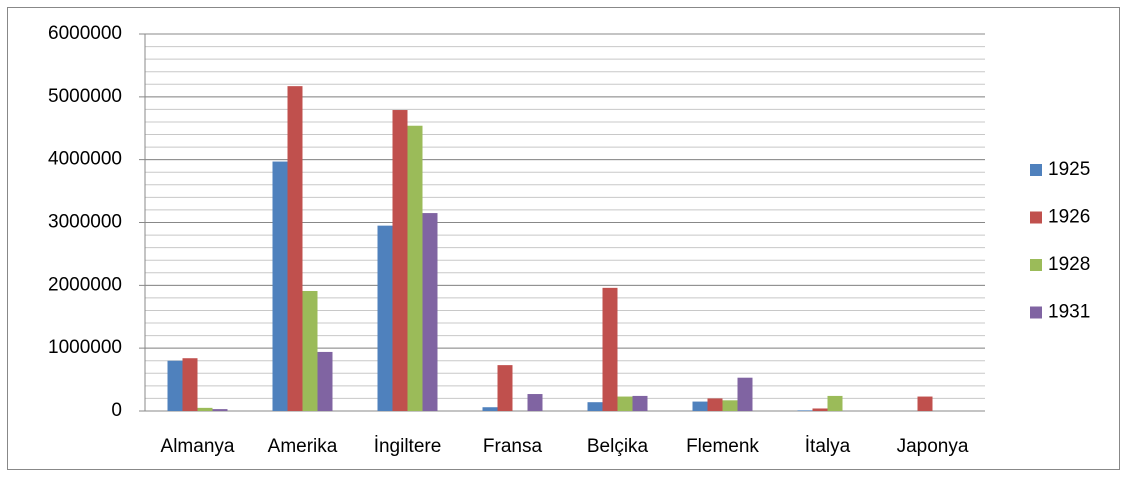  I want to click on legend-label: 1931, so click(1069, 312).